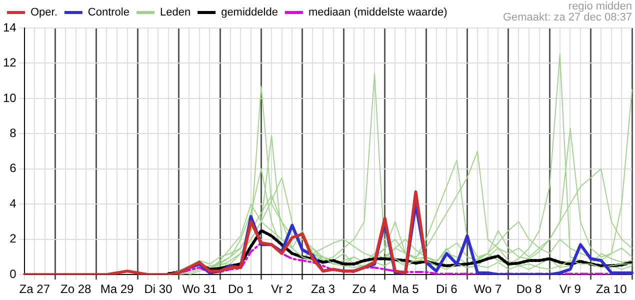  What do you see at coordinates (13, 133) in the screenshot?
I see `y-tick-label: 8` at bounding box center [13, 133].